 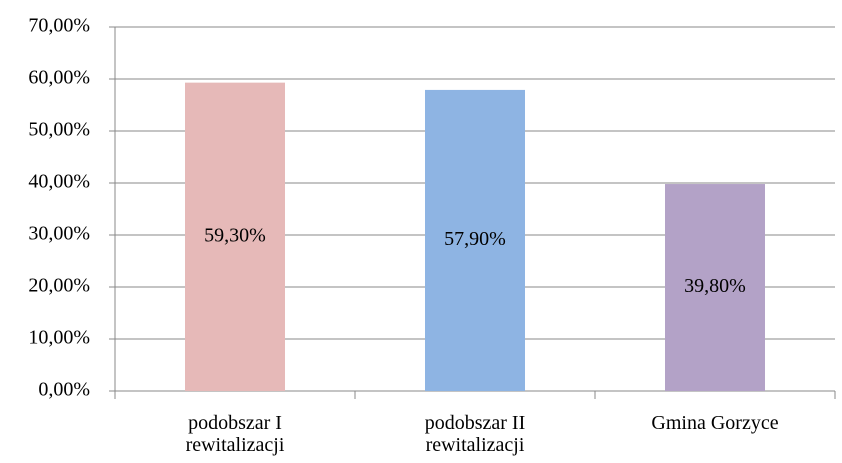 I want to click on value-label: 57,90%, so click(x=475, y=239).